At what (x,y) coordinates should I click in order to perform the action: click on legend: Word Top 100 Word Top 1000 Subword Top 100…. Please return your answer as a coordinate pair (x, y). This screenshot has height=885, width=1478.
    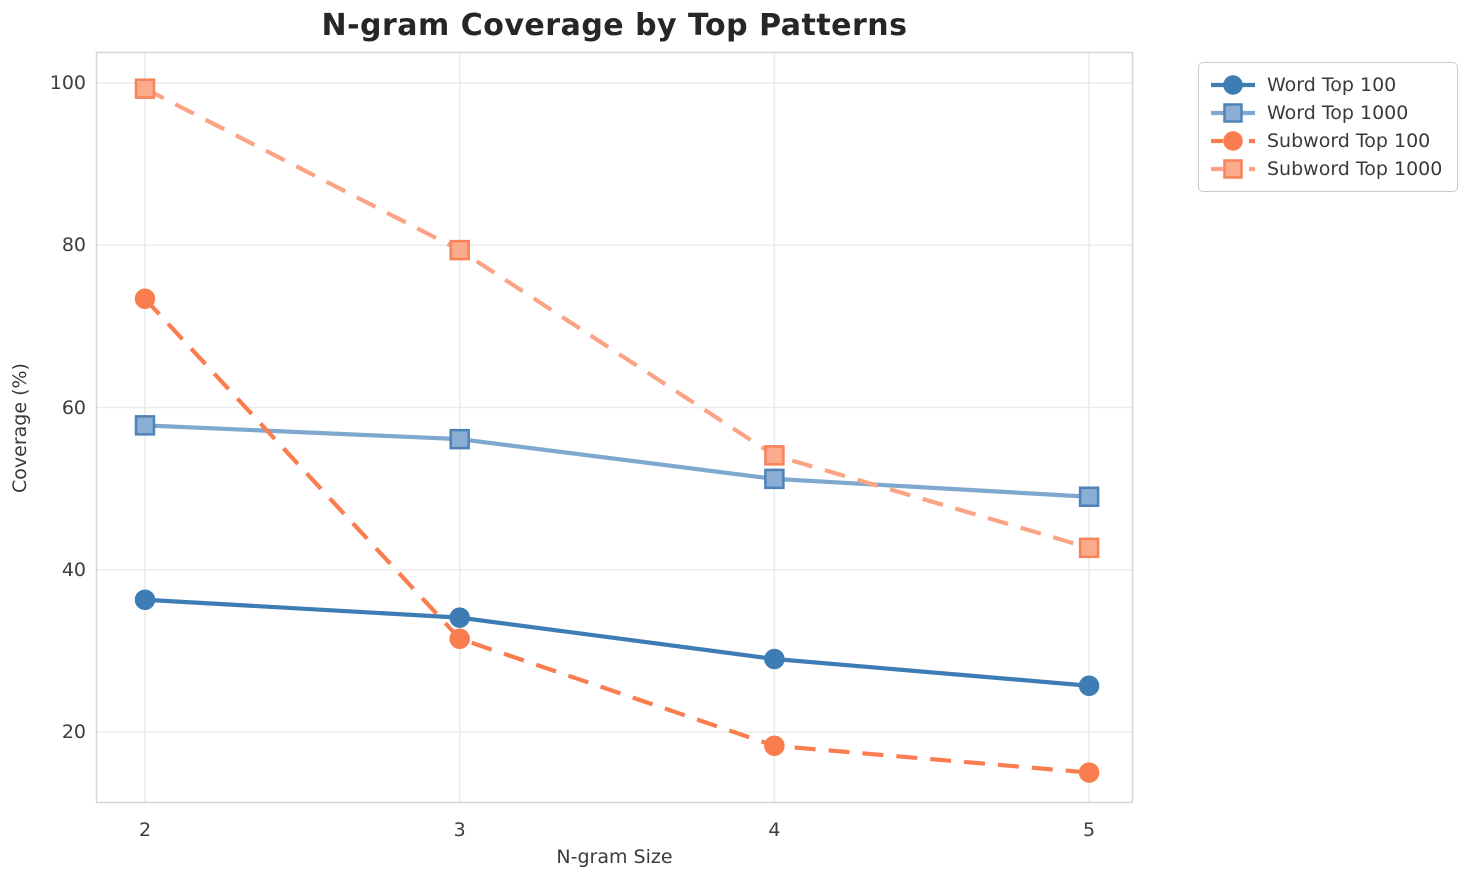
    Looking at the image, I should click on (1328, 127).